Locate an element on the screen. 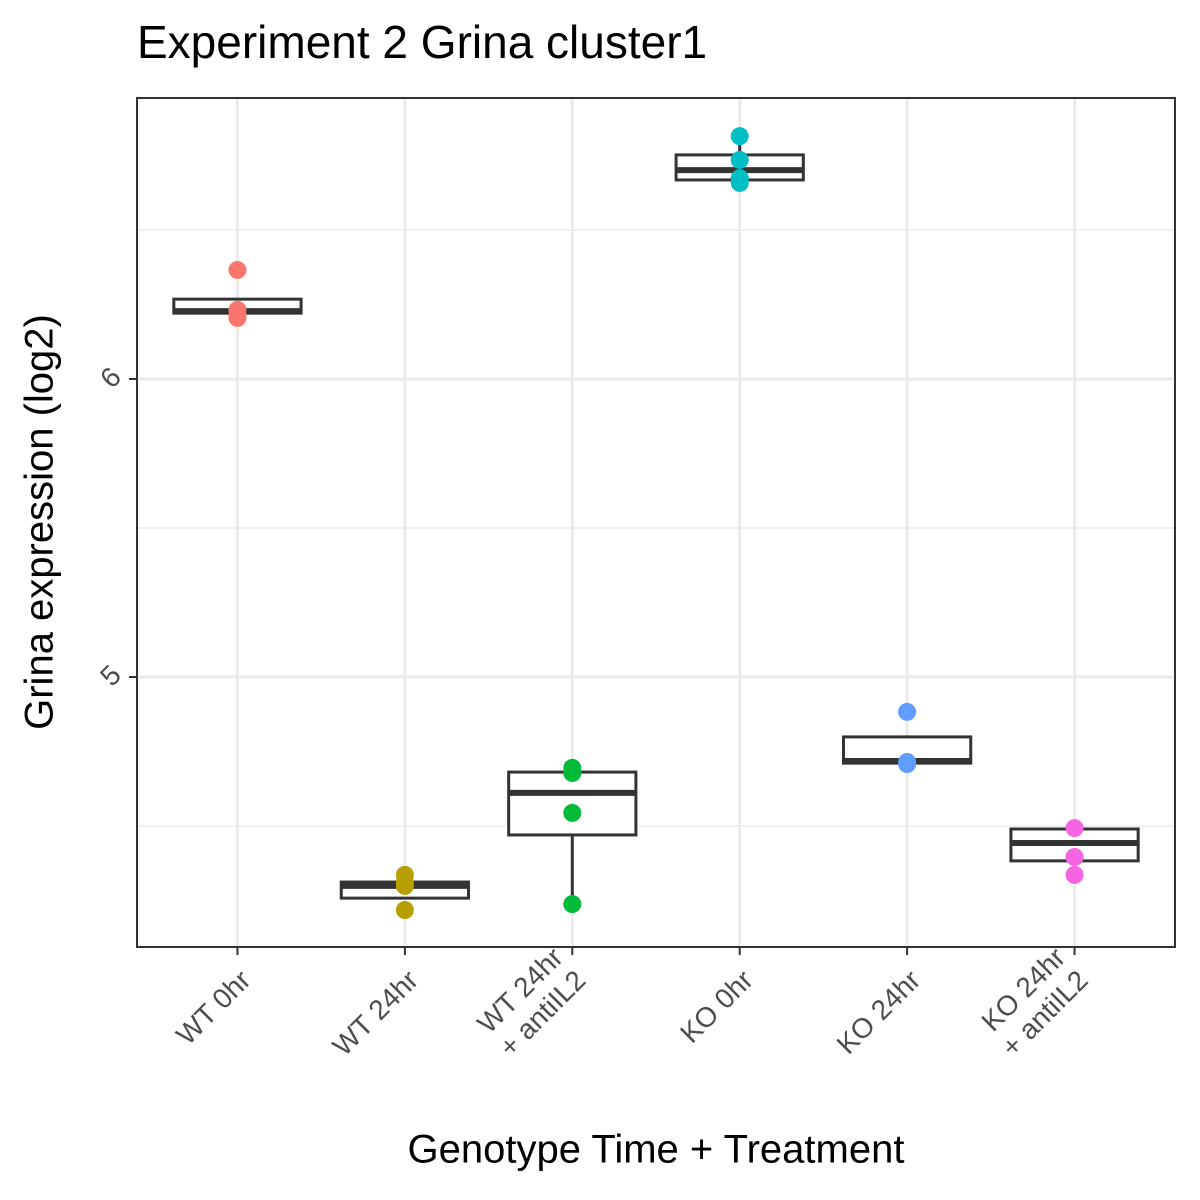  x-axis-title: Genotype Time + Treatment is located at coordinates (656, 1150).